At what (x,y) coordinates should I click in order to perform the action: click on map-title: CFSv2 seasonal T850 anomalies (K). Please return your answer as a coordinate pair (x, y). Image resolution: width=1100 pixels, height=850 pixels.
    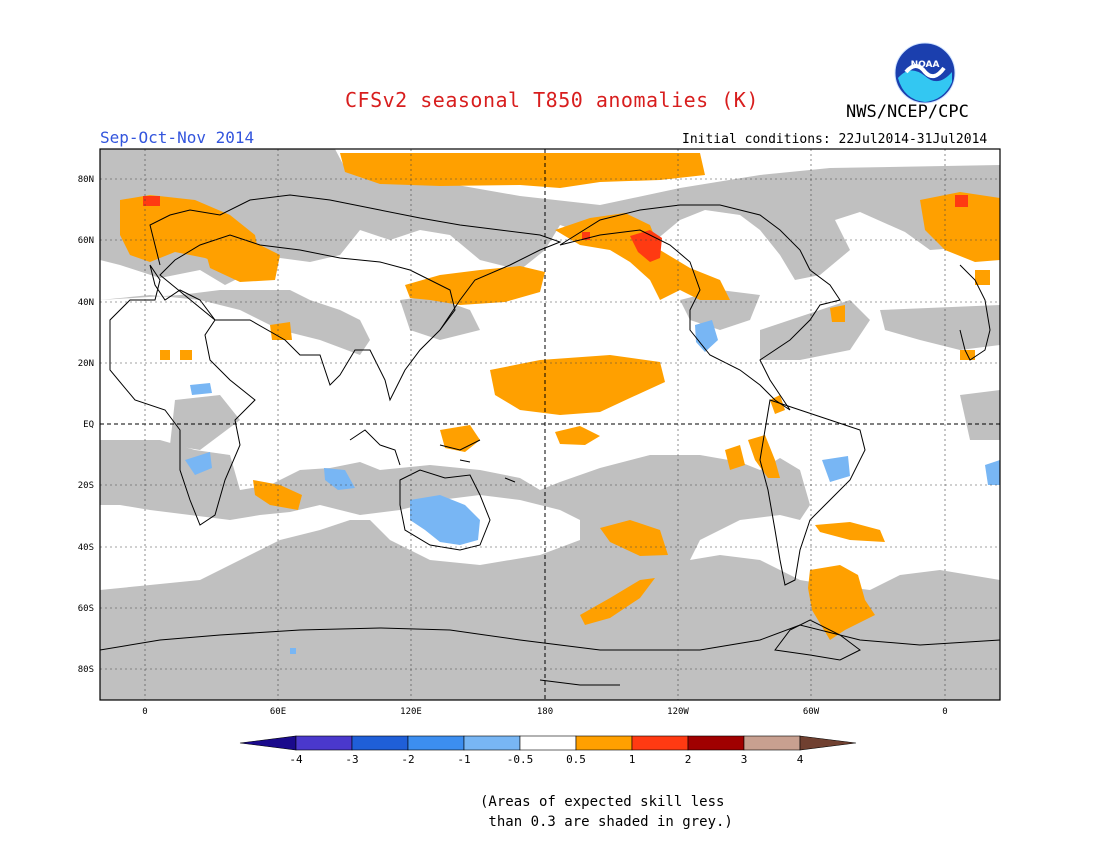
    Looking at the image, I should click on (552, 100).